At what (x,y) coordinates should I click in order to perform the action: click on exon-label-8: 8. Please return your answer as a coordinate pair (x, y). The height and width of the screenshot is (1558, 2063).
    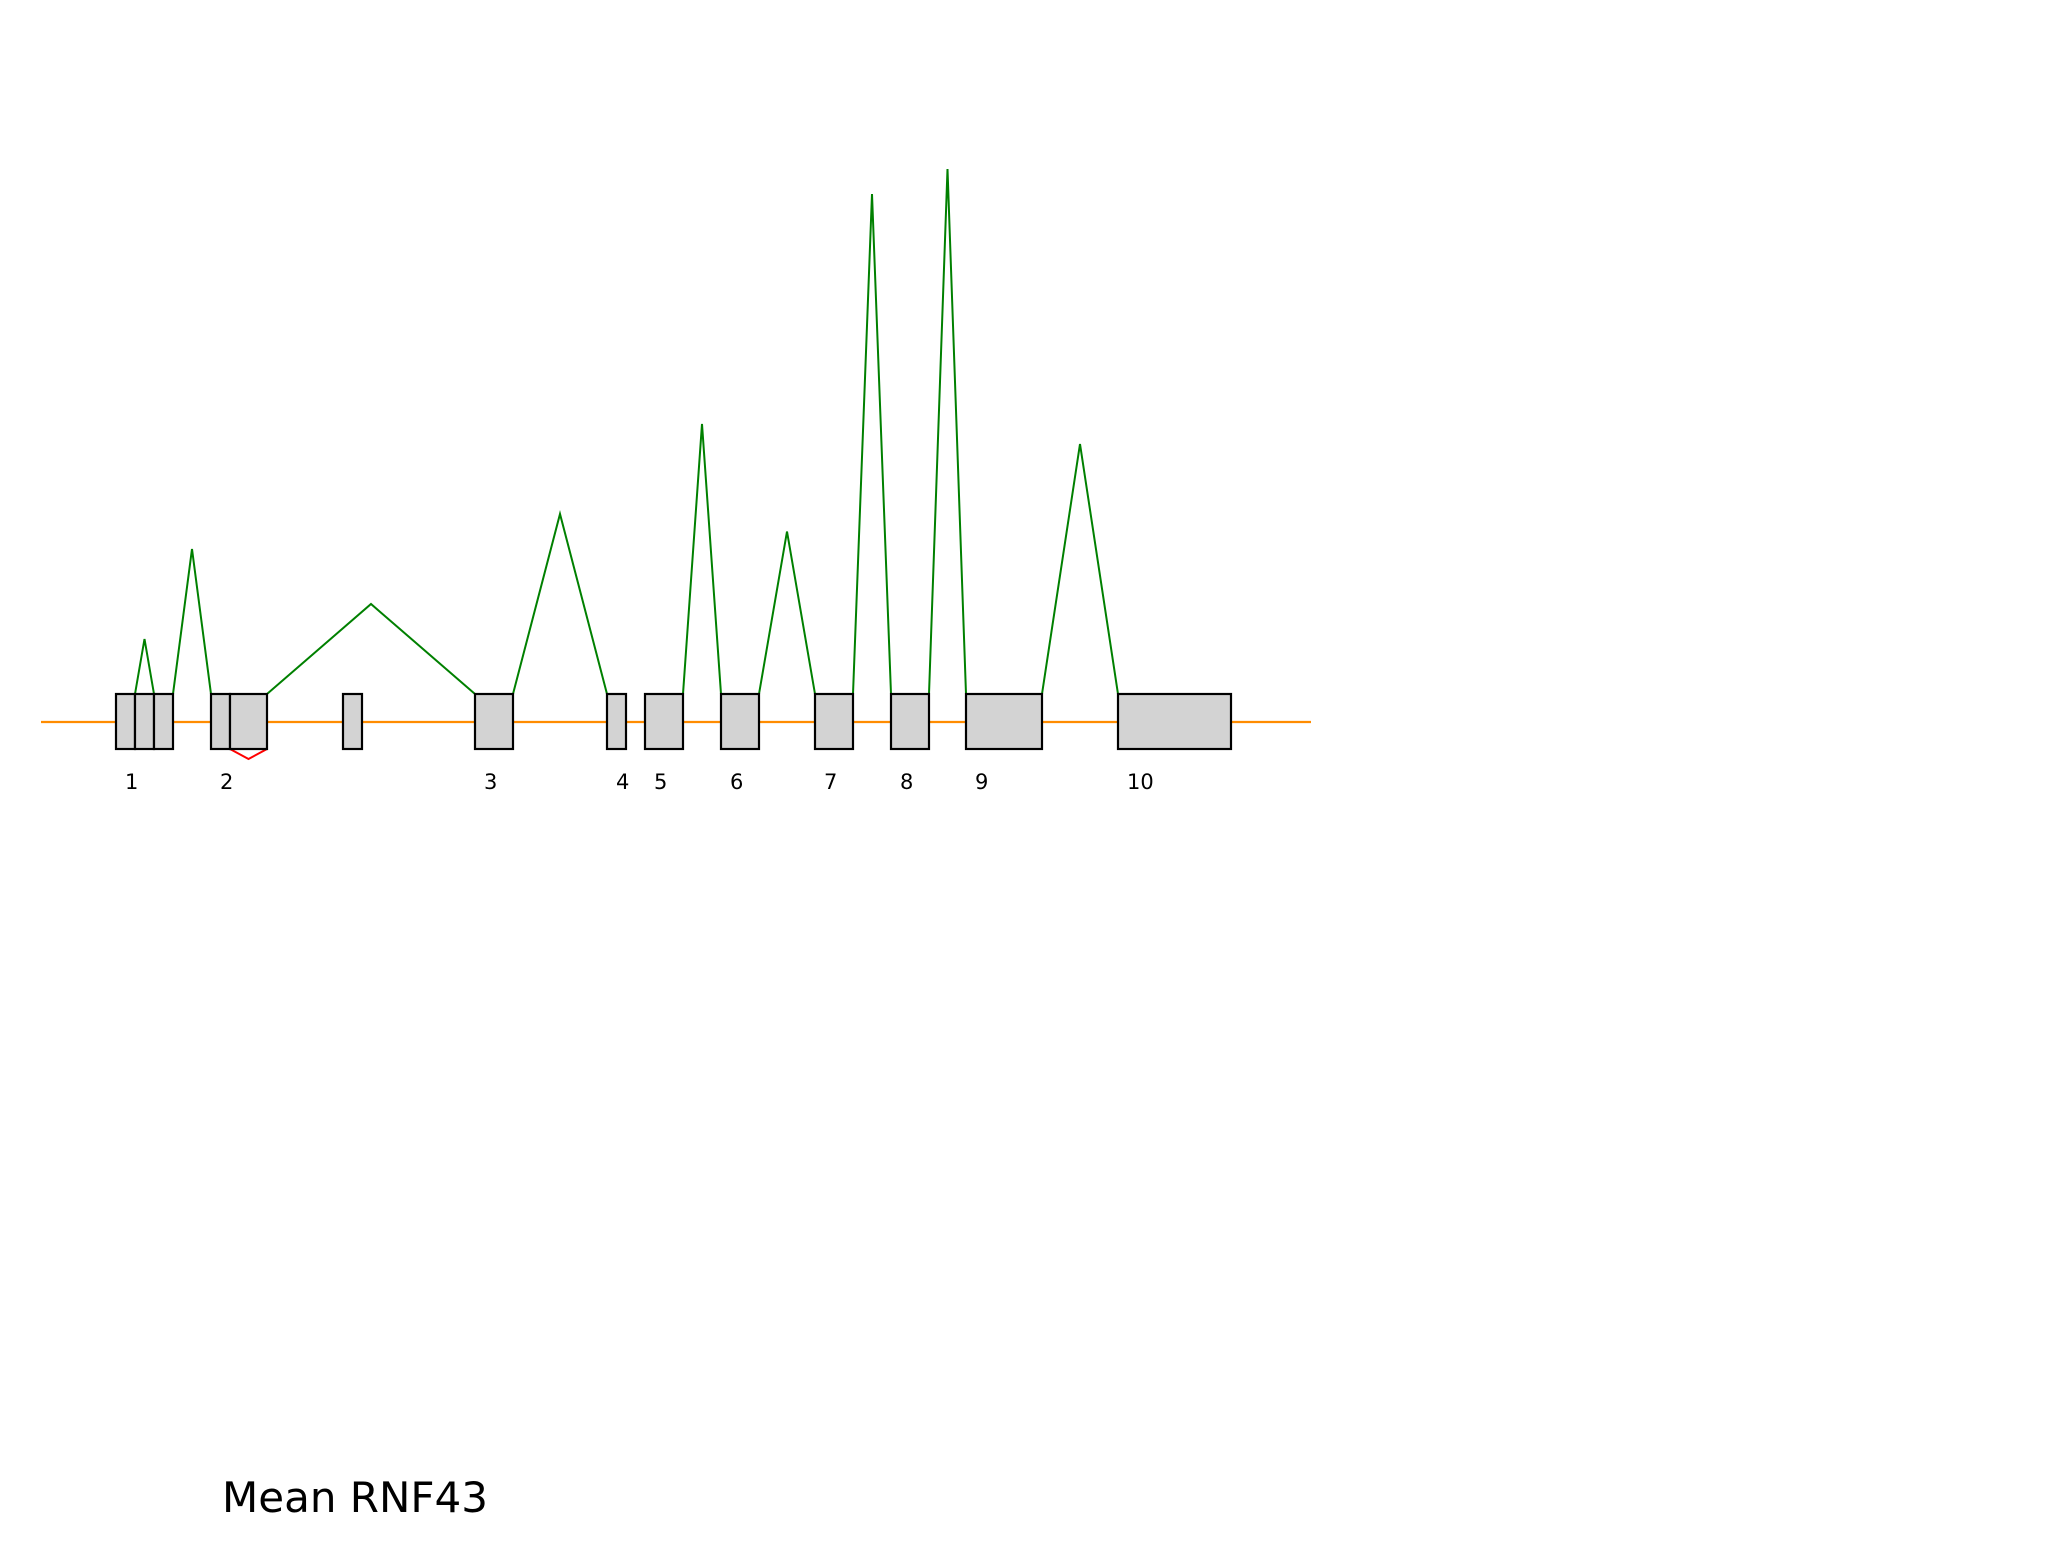
    Looking at the image, I should click on (906, 782).